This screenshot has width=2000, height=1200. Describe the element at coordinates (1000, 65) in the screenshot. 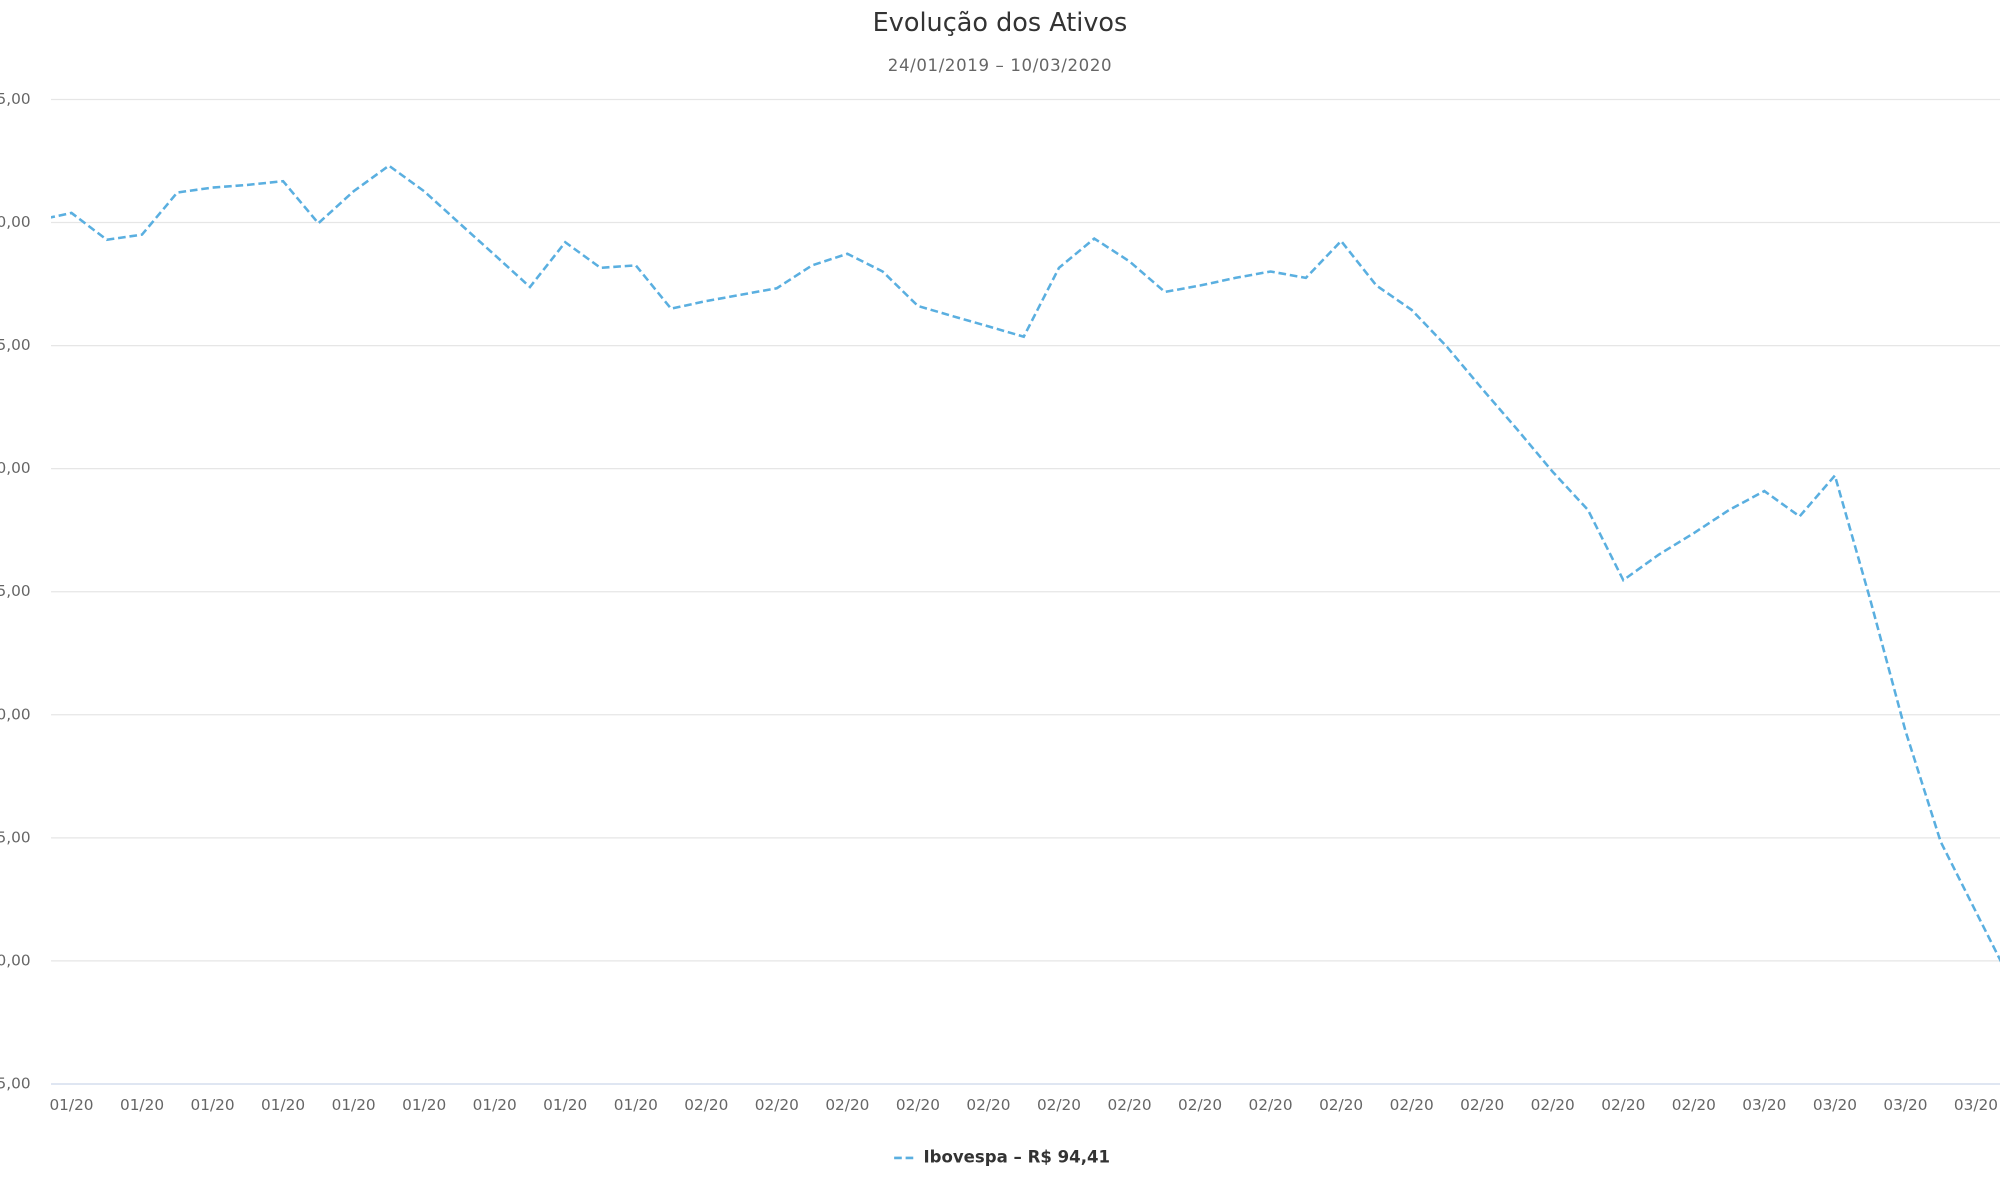

I see `chart-subtitle: 24/01/2019 – 10/03/2020` at that location.